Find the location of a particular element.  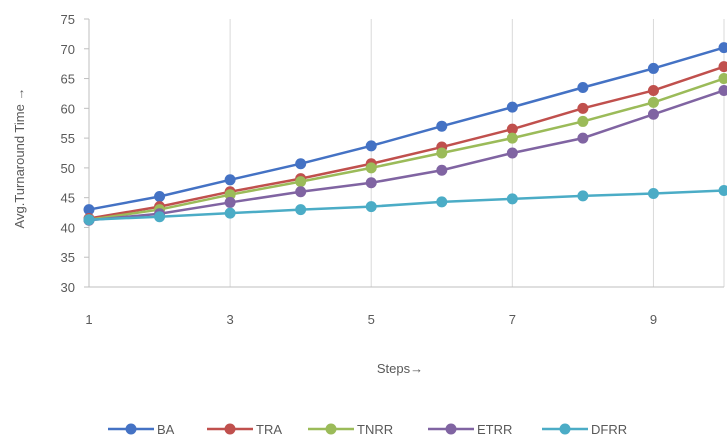

y-tick-label-70: 70 is located at coordinates (68, 49).